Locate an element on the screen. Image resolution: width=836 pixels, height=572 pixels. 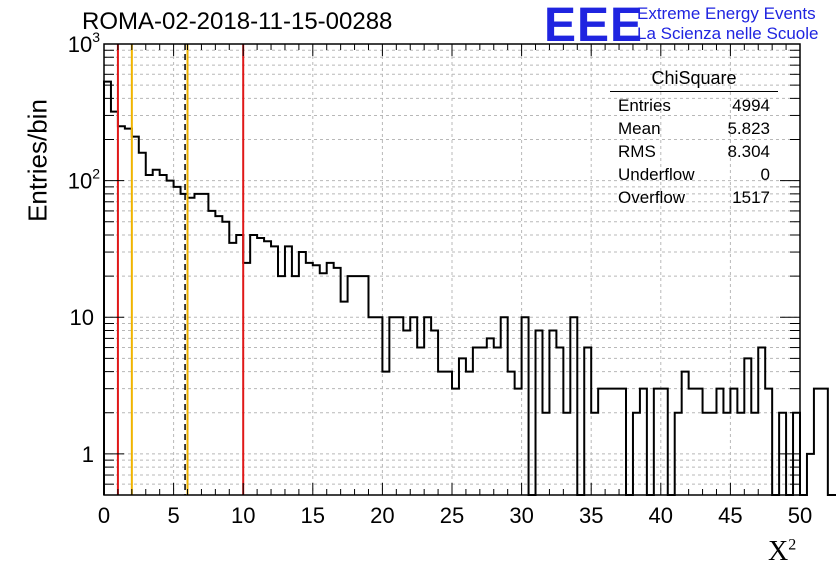
y-tick-label: 1 is located at coordinates (88, 454).